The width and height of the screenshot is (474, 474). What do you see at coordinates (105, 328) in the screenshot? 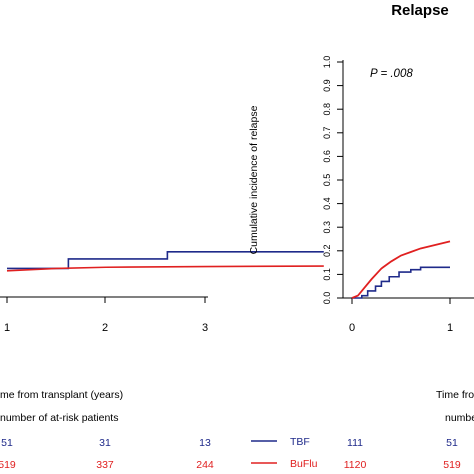
I see `left-x-tick-label: 2` at bounding box center [105, 328].